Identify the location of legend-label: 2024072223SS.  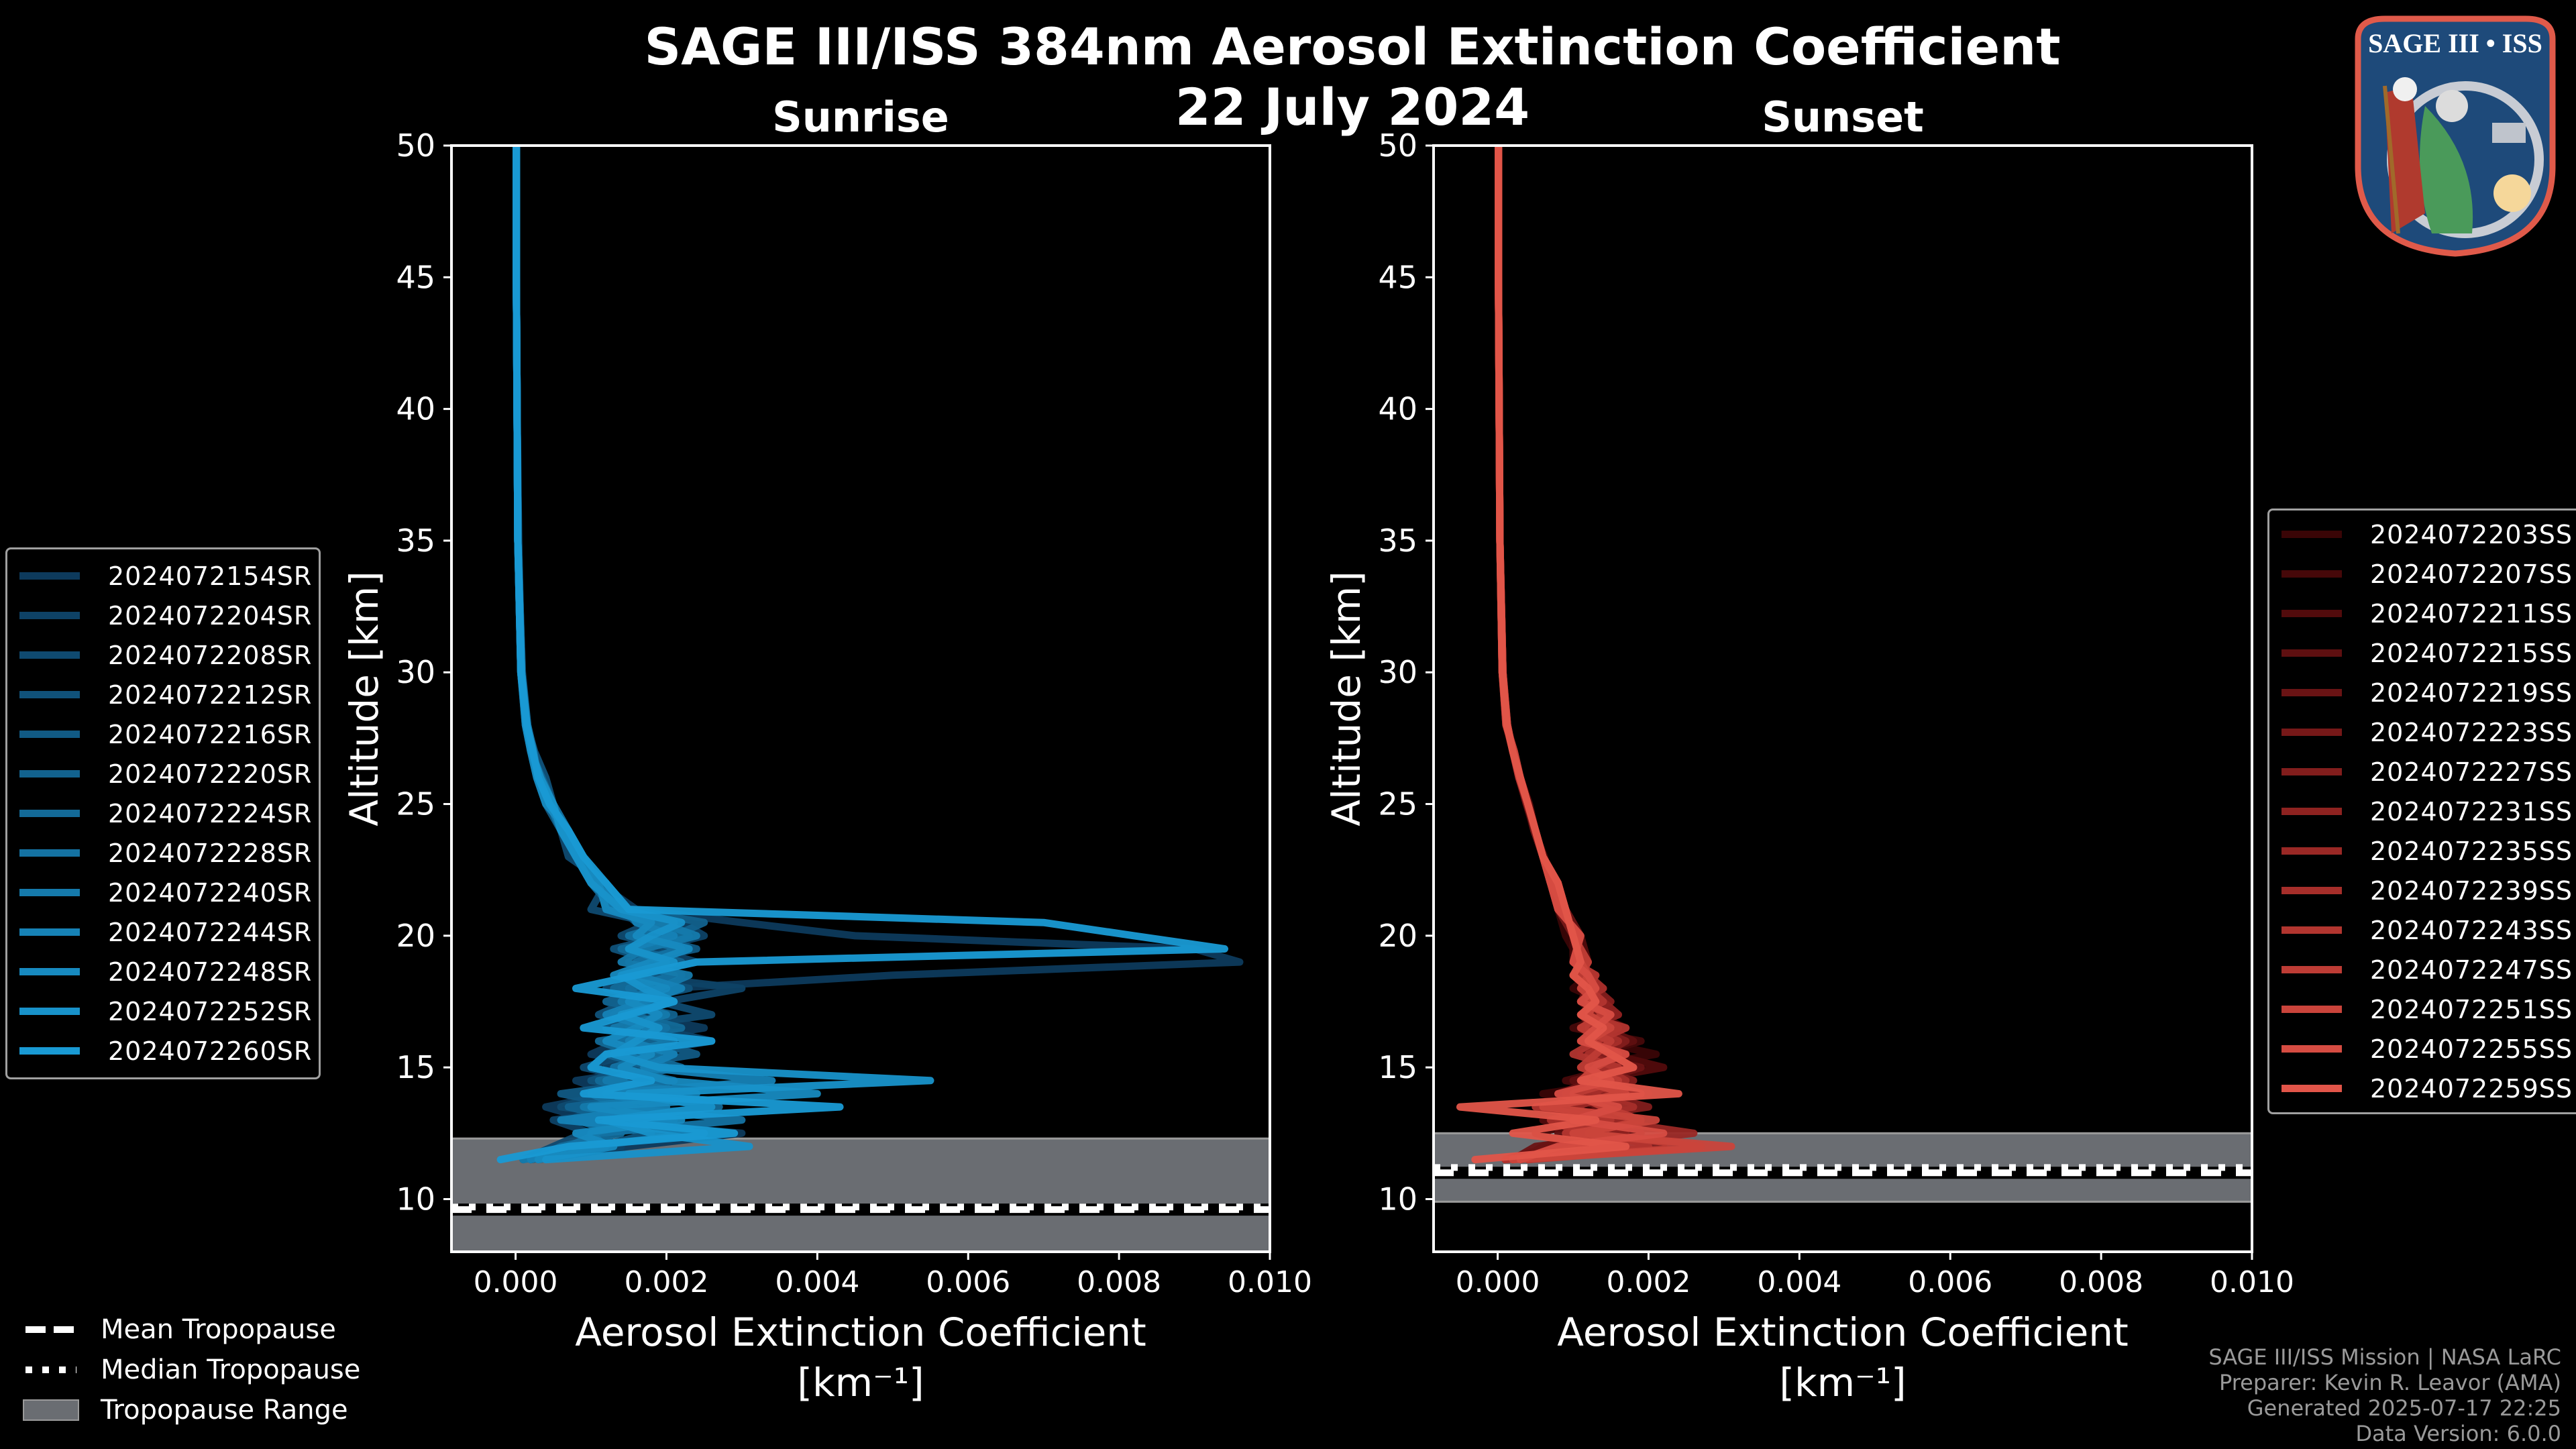
(2471, 732).